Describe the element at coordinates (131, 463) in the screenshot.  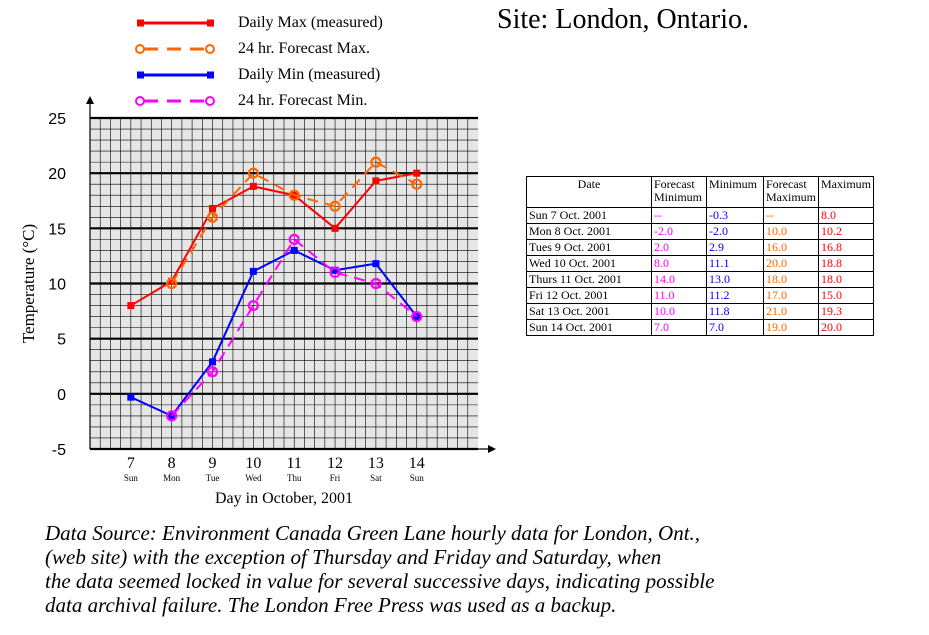
I see `x-tick-label: 7` at that location.